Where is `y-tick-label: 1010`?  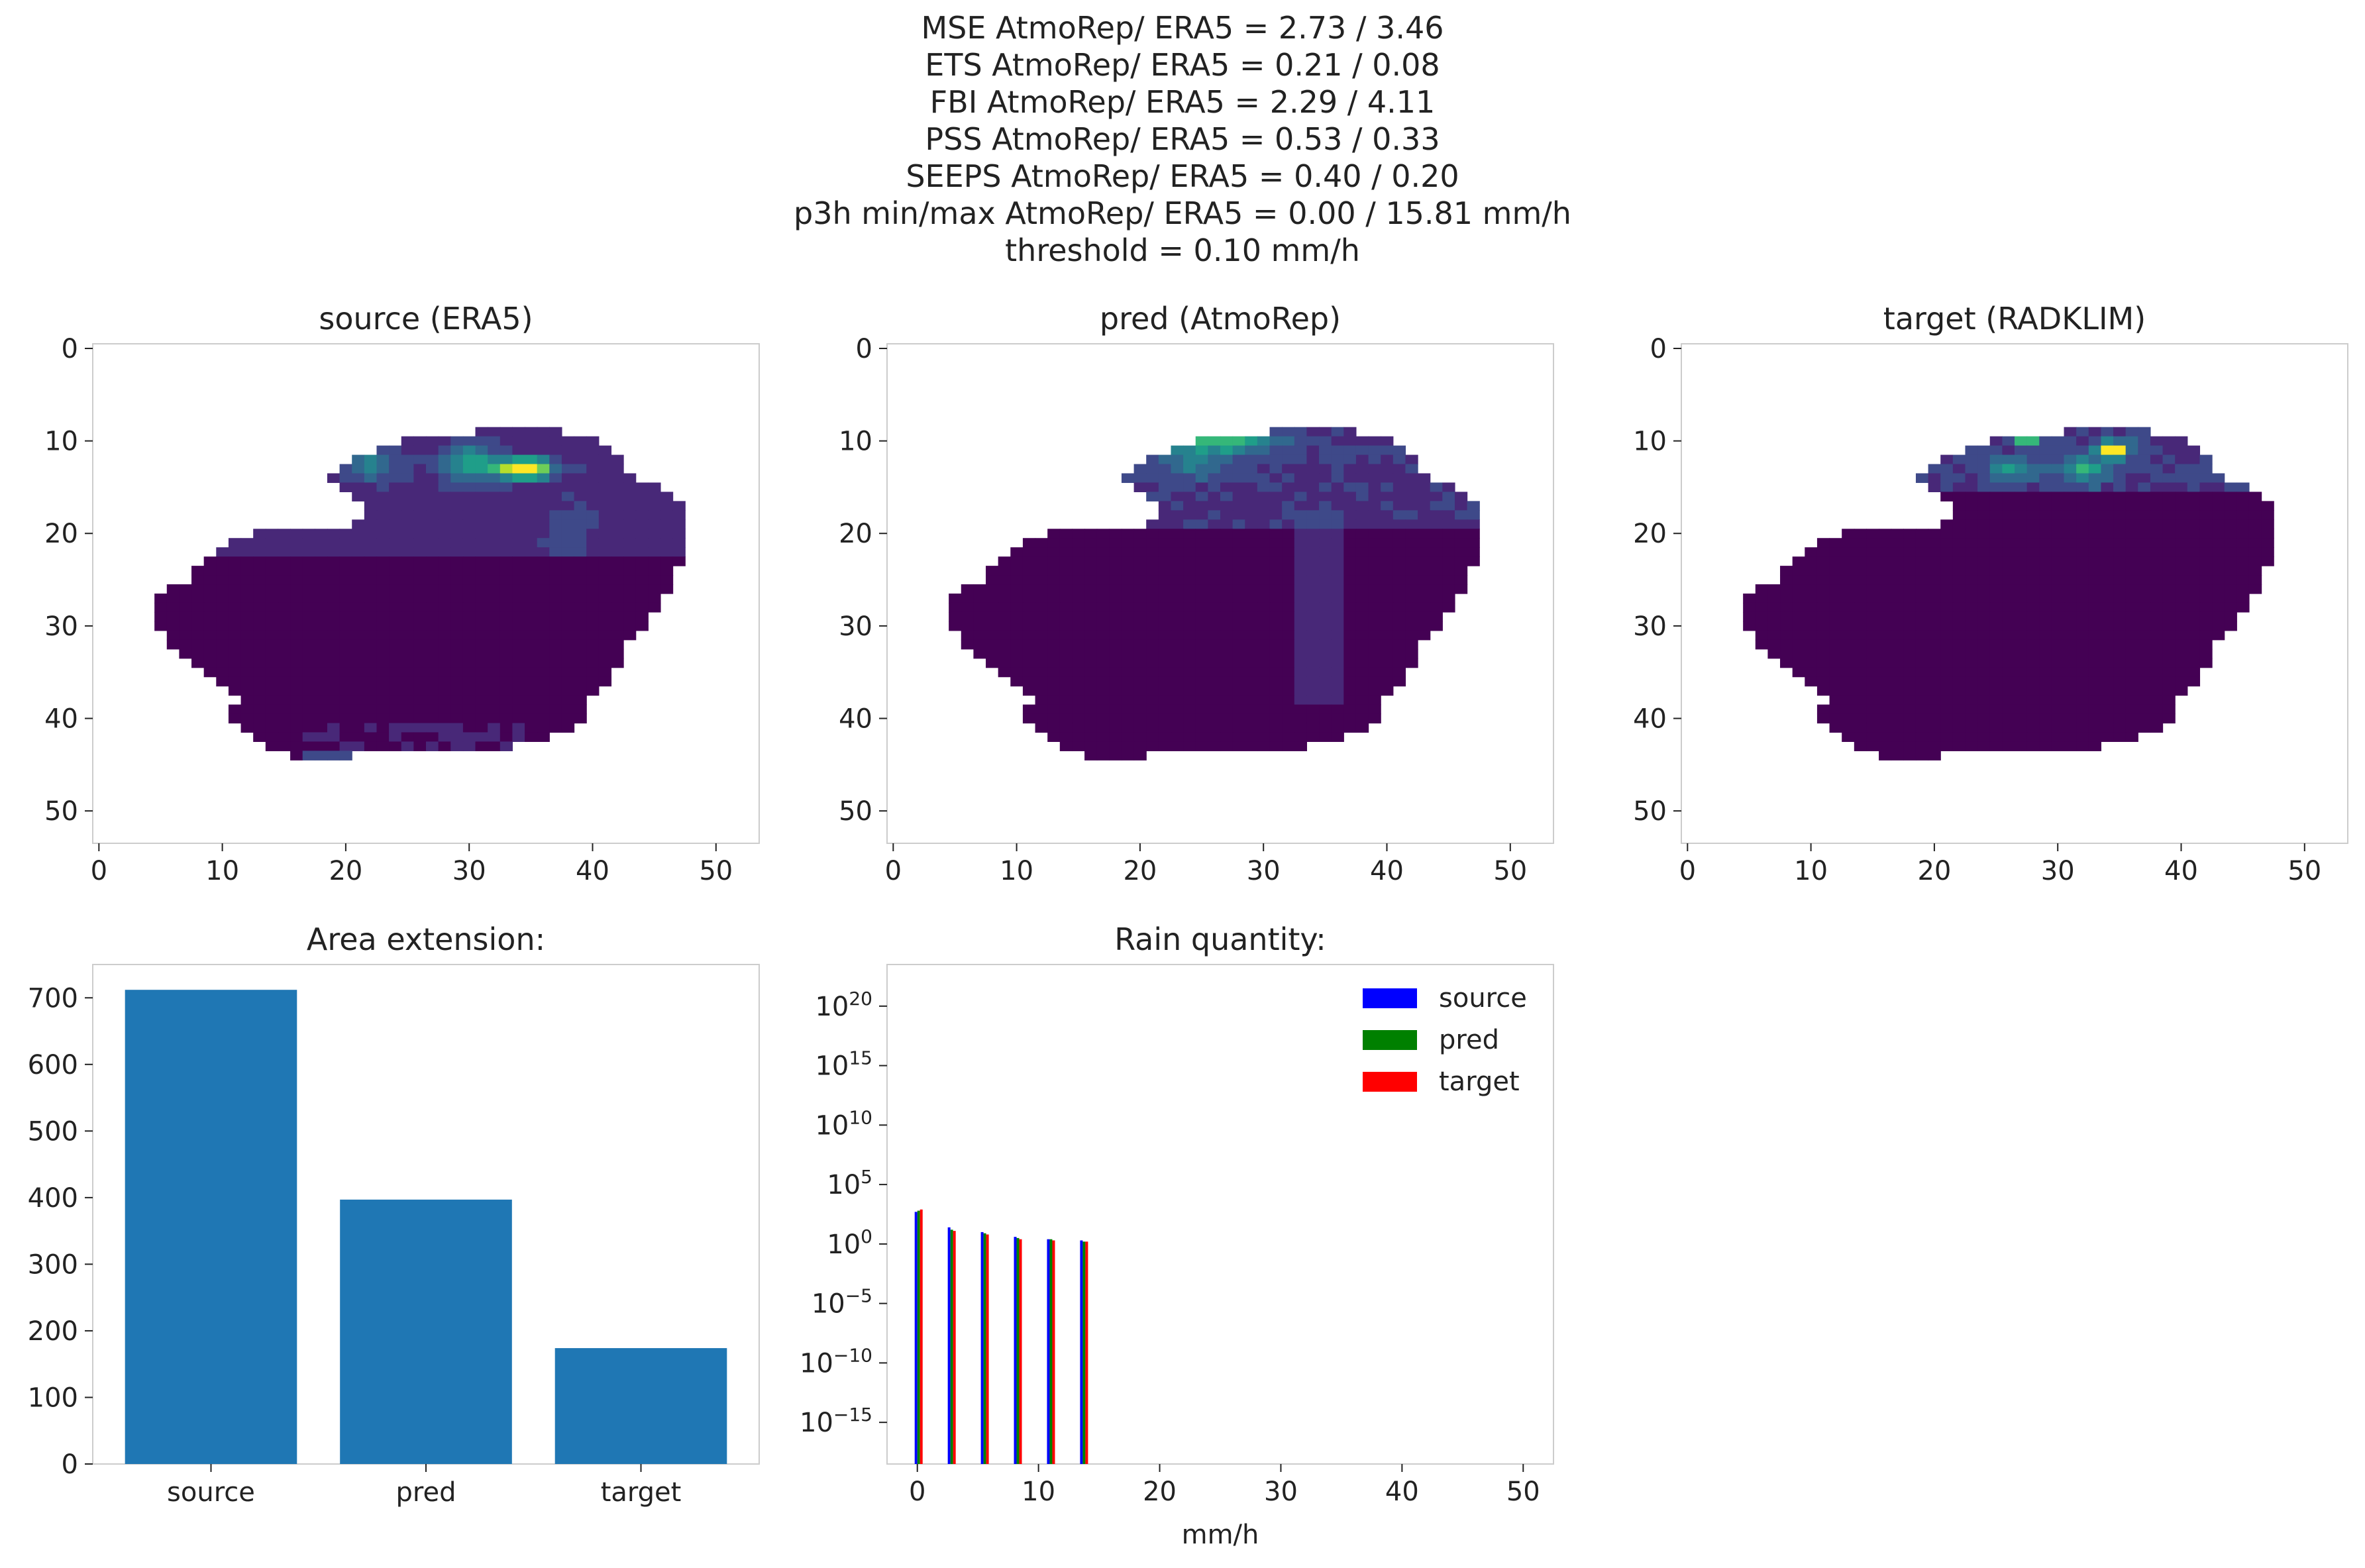
y-tick-label: 1010 is located at coordinates (843, 1123).